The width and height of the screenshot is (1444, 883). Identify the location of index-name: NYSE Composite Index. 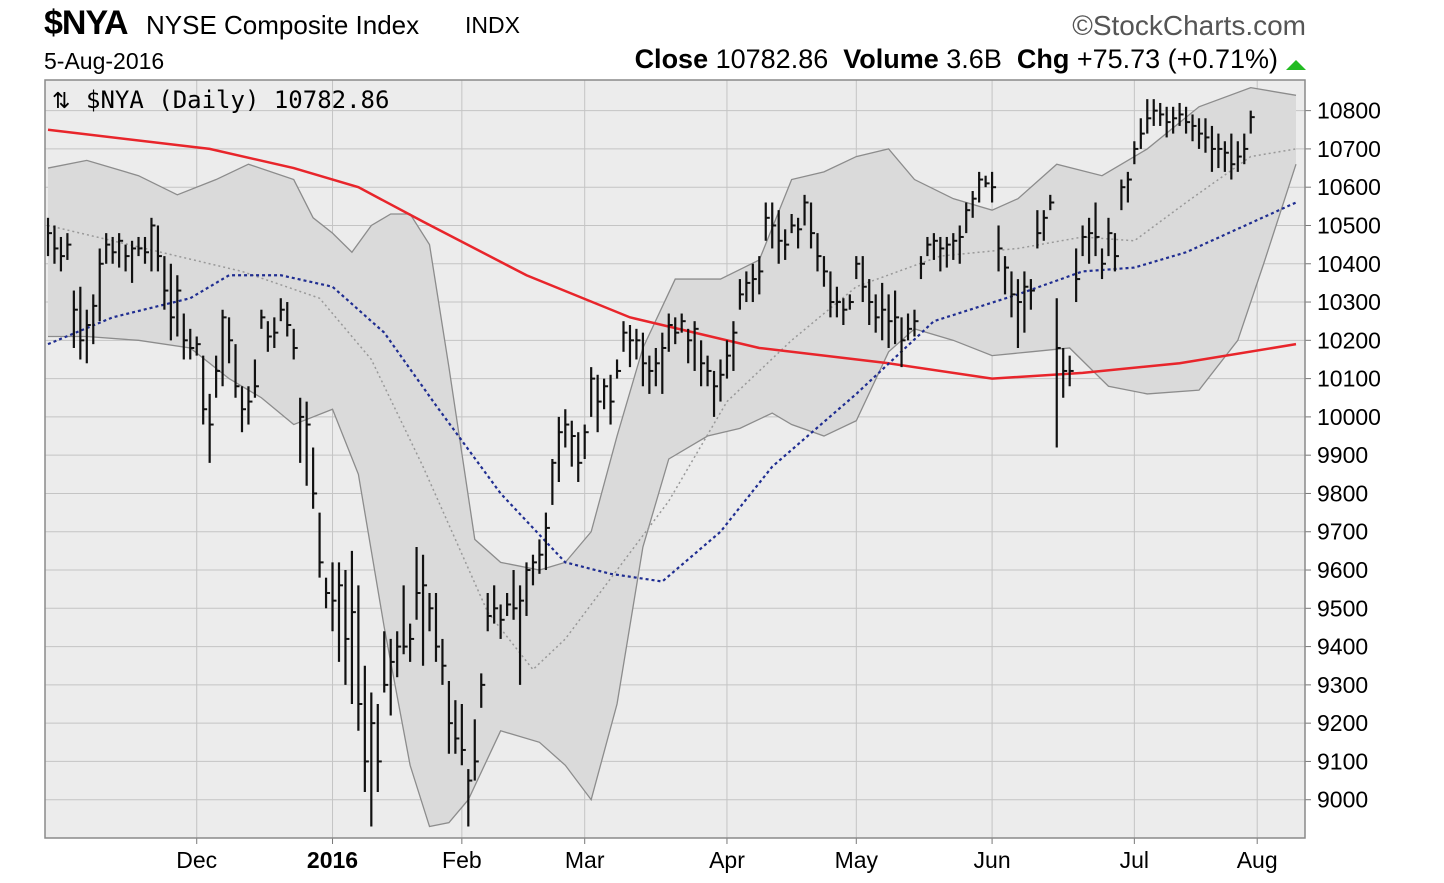
(283, 25).